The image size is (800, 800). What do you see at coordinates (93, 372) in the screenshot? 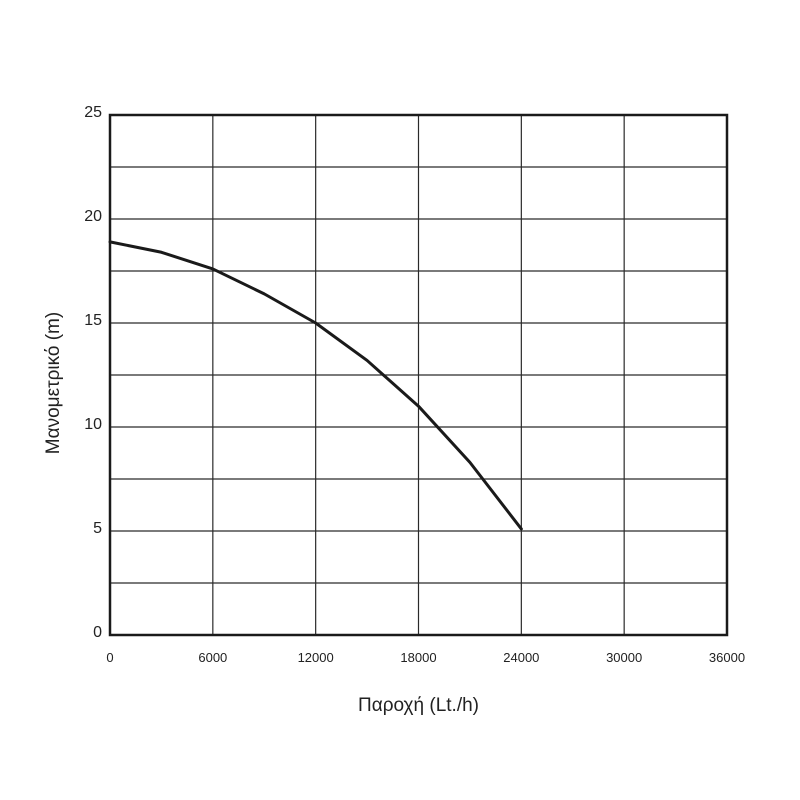
I see `y-tick-labels: 0 5 10 15 20 25` at bounding box center [93, 372].